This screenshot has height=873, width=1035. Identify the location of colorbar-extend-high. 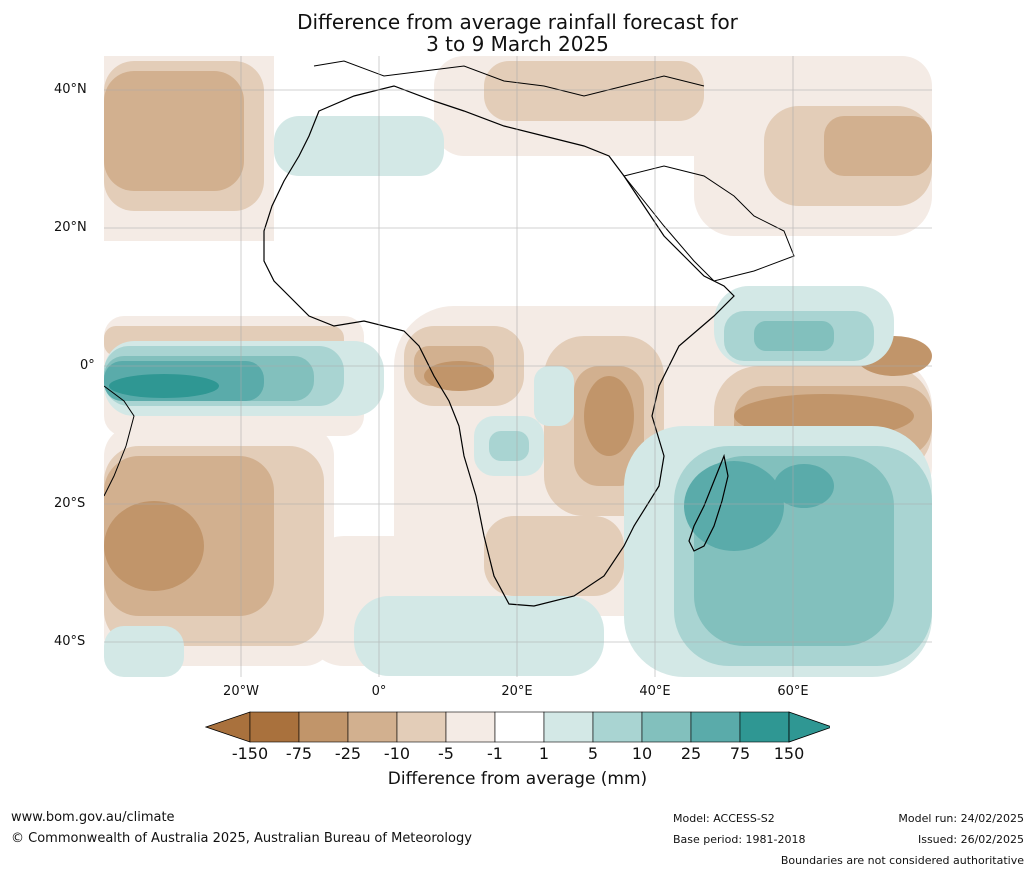
(809, 727).